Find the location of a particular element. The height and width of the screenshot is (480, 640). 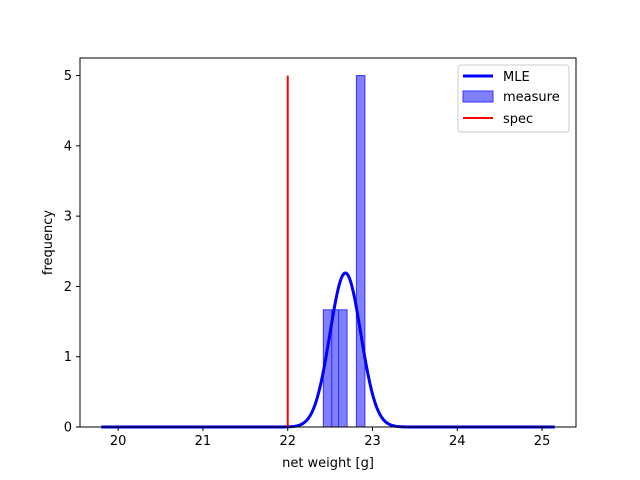

legend: MLE measure spec is located at coordinates (513, 98).